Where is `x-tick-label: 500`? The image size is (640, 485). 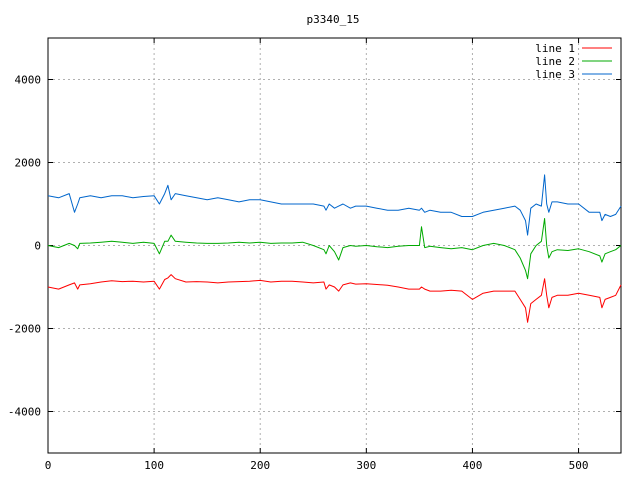
x-tick-label: 500 is located at coordinates (579, 465).